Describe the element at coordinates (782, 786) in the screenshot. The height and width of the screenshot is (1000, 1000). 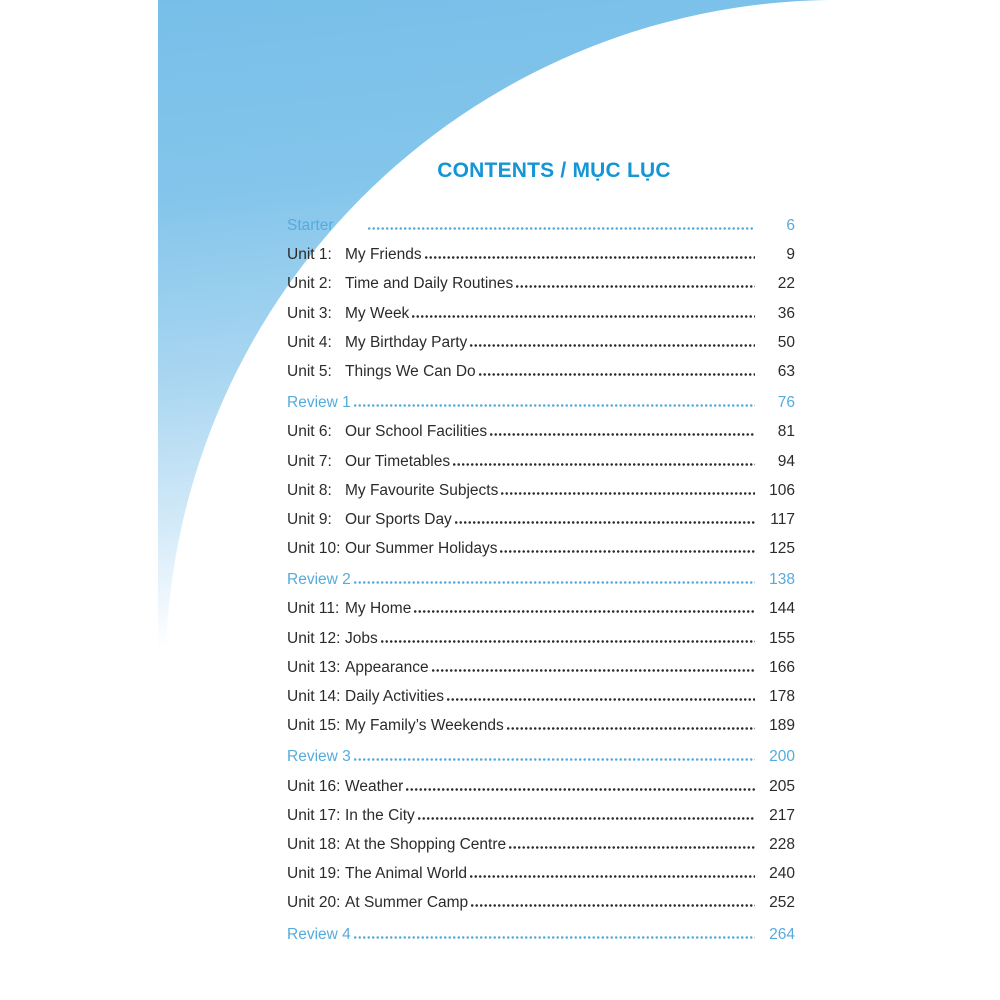
I see `toc-entry-page-number: 205` at that location.